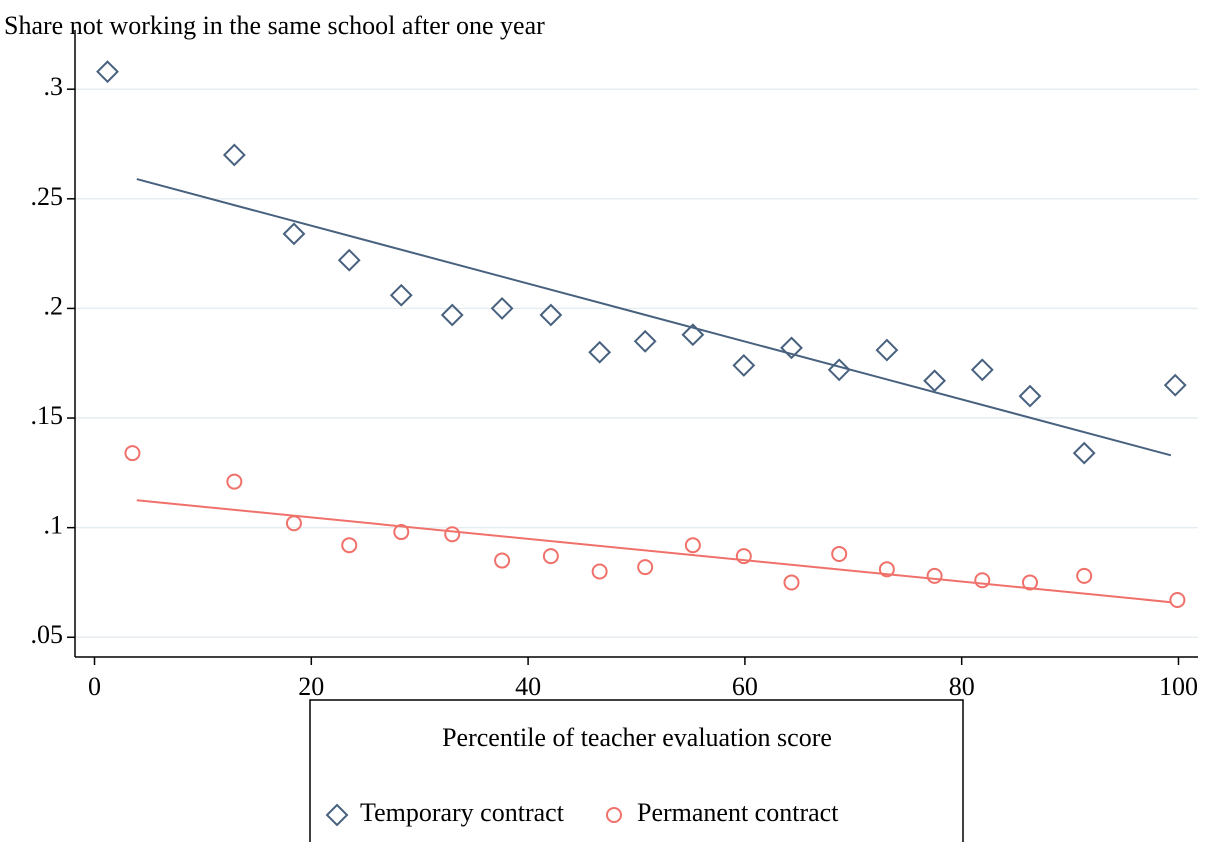 This screenshot has height=842, width=1220. I want to click on x-tick-label: 100, so click(1178, 686).